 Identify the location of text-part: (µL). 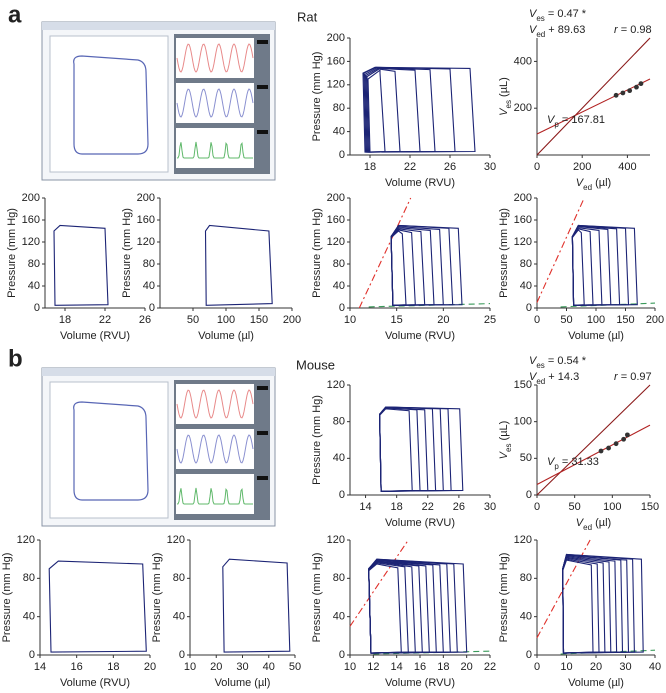
(504, 88).